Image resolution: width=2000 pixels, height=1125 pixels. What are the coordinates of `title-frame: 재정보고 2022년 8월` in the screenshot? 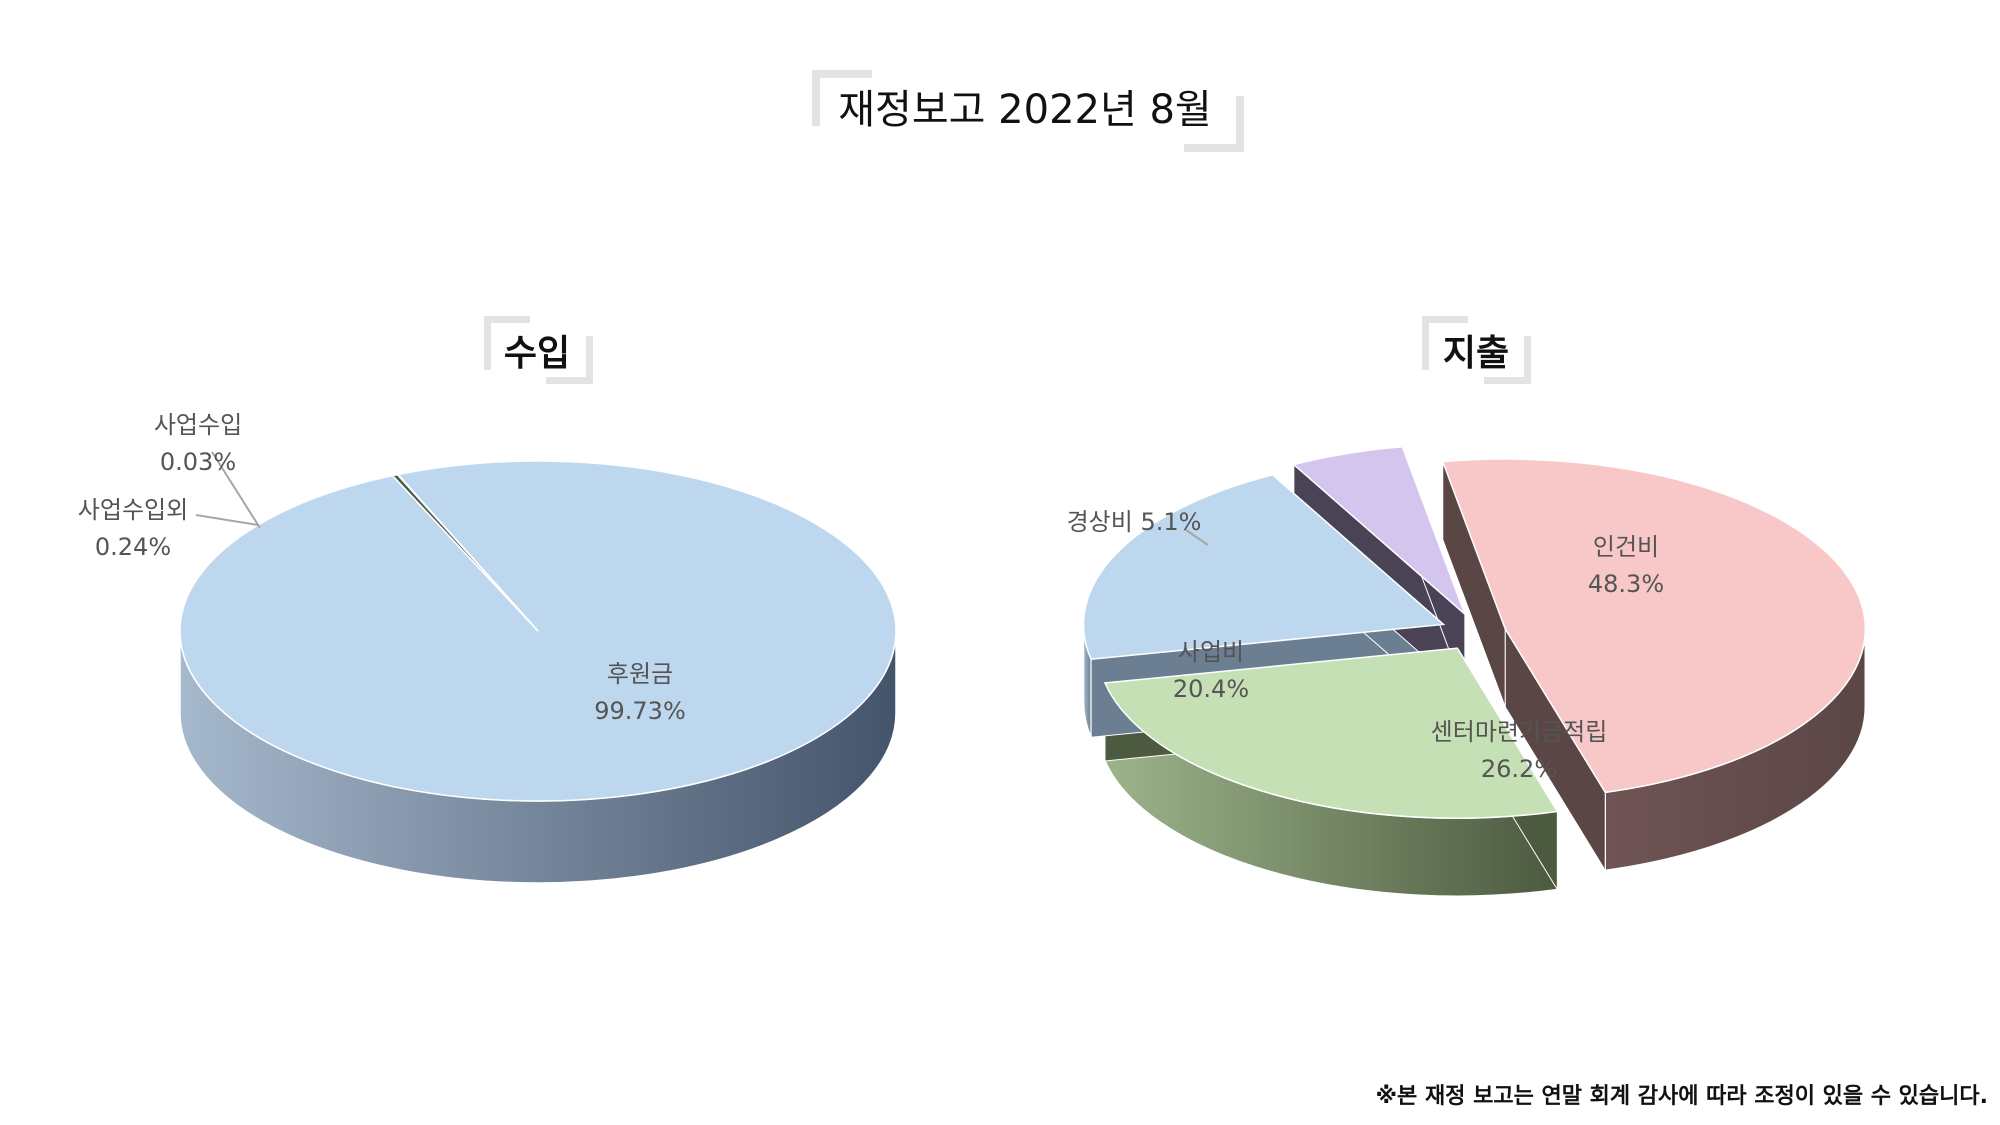 It's located at (1028, 111).